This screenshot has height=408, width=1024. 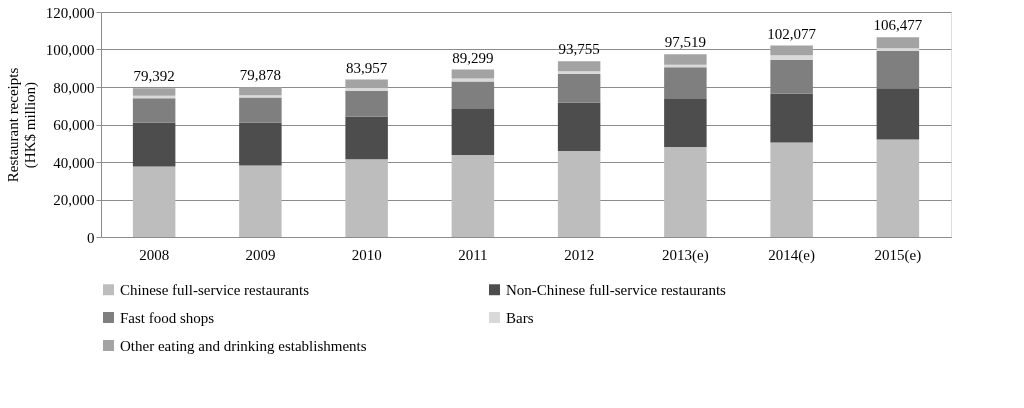 I want to click on x-tick-label: 2010, so click(x=366, y=254).